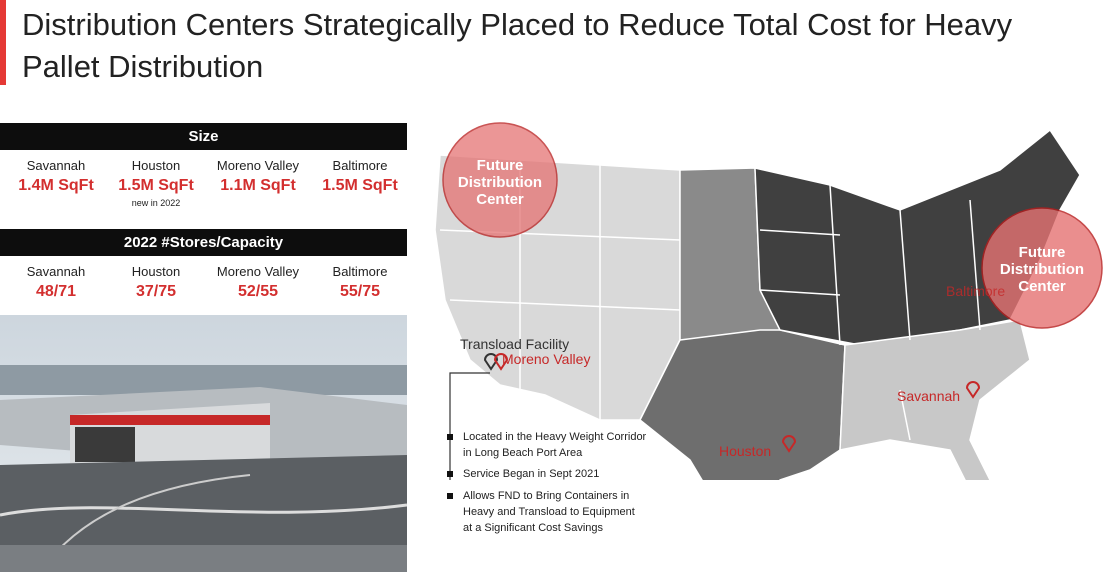 The image size is (1117, 577). I want to click on savannah-label: Savannah, so click(929, 396).